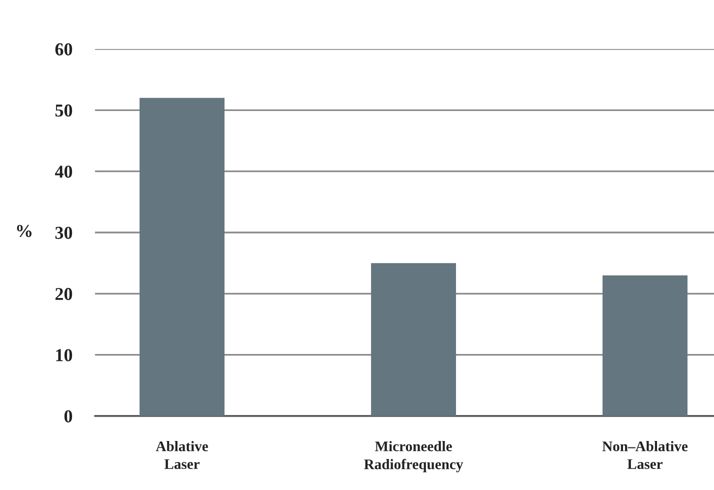 This screenshot has width=714, height=490. Describe the element at coordinates (63, 110) in the screenshot. I see `y-tick-label: 50` at that location.